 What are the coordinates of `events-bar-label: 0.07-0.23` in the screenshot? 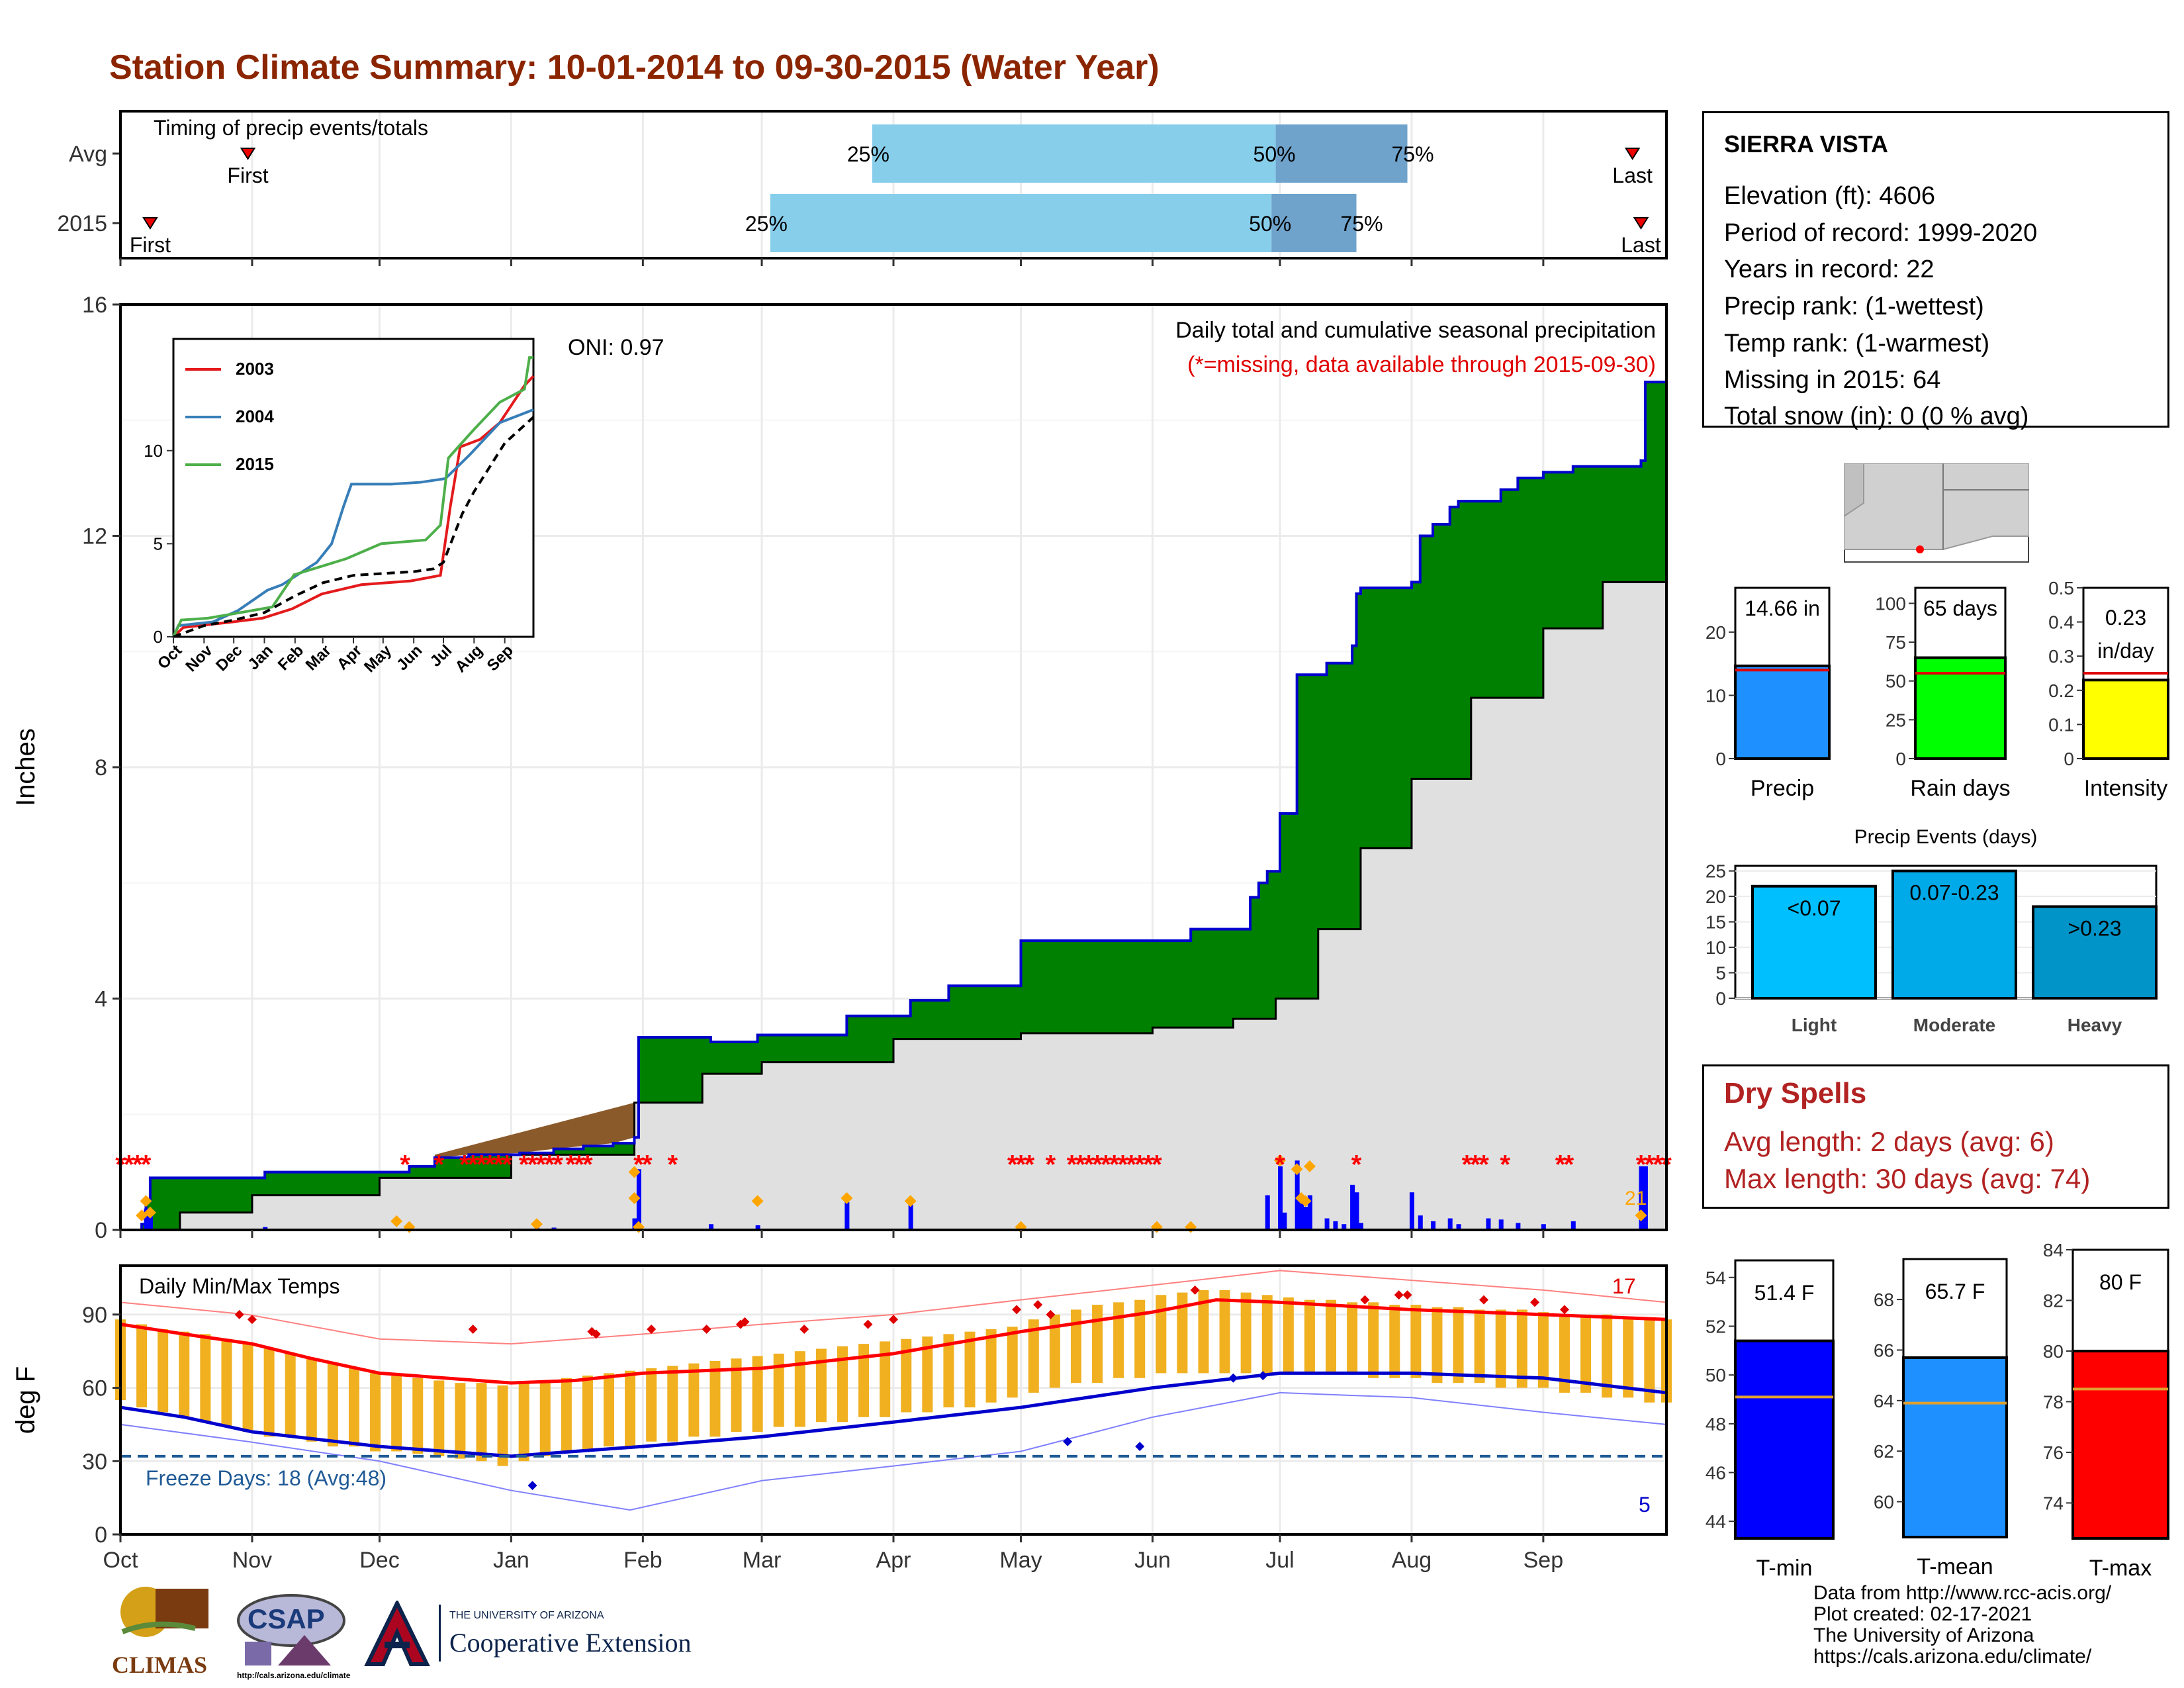 It's located at (1954, 893).